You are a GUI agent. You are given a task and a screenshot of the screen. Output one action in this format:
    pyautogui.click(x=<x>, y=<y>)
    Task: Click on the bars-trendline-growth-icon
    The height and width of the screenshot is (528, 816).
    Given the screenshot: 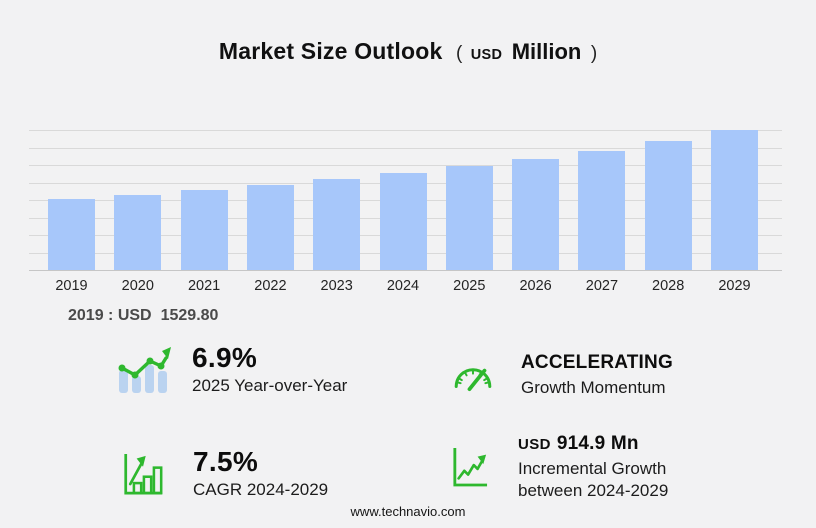 What is the action you would take?
    pyautogui.click(x=145, y=370)
    